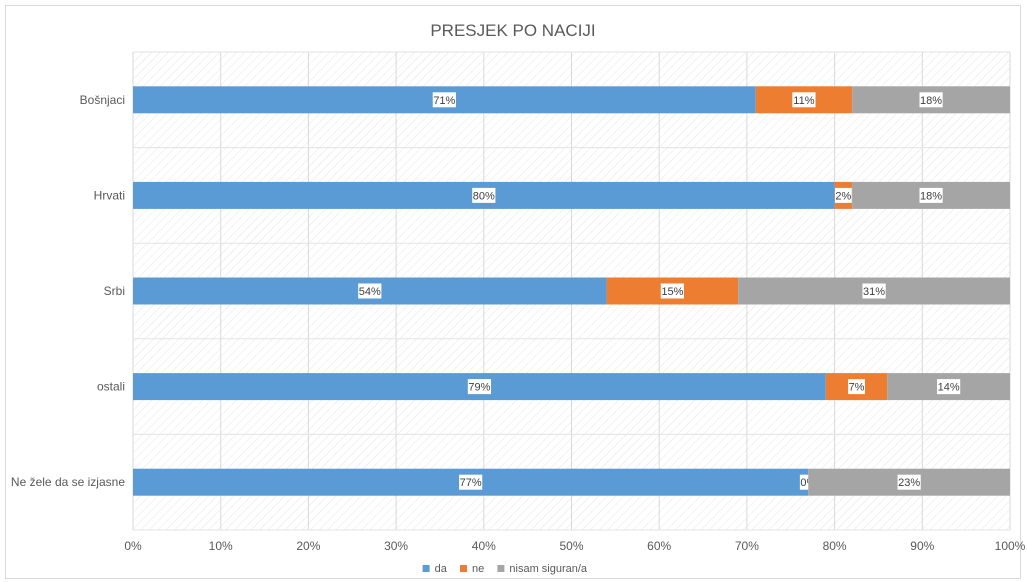 The height and width of the screenshot is (582, 1027). I want to click on data-label: 54%, so click(370, 292).